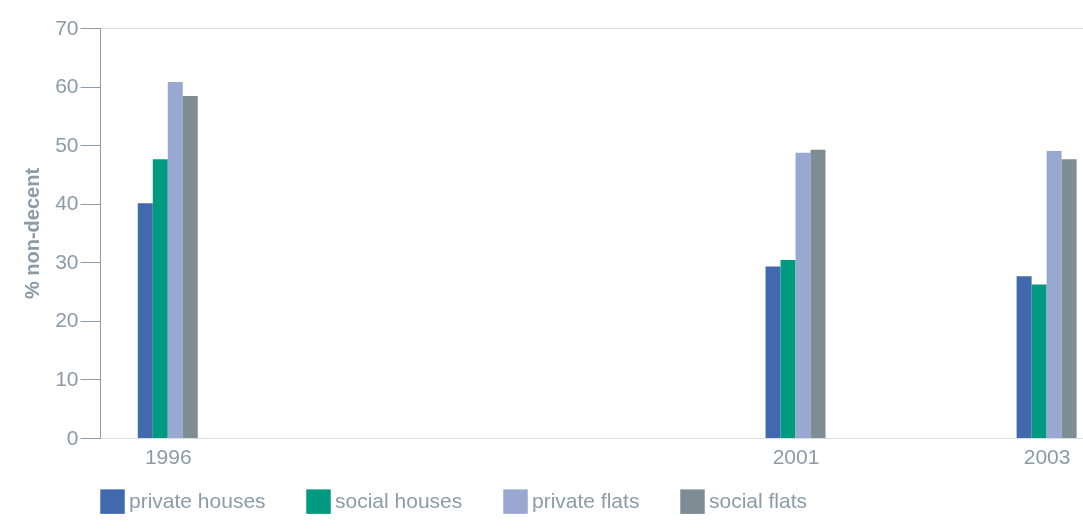  I want to click on y-tick-label: 40, so click(67, 203).